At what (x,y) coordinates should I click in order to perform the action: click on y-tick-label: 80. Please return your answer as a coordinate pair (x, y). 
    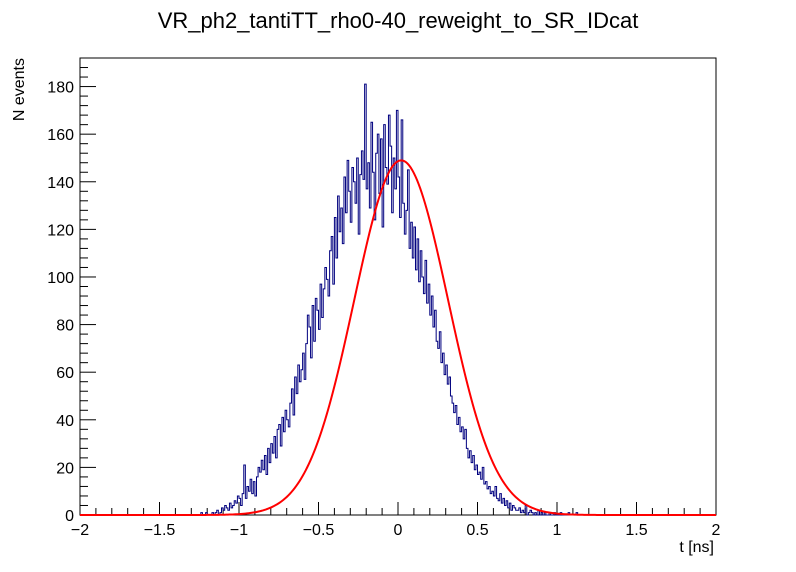
    Looking at the image, I should click on (65, 326).